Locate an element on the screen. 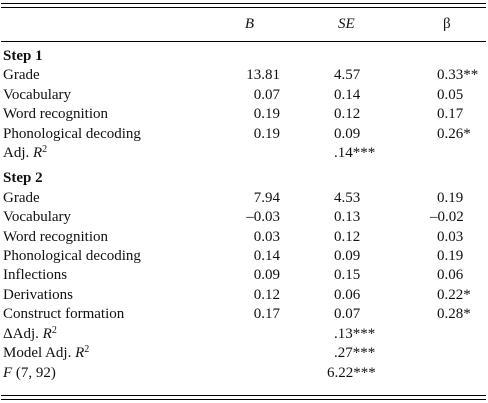  bottom-rule-inner is located at coordinates (243, 395).